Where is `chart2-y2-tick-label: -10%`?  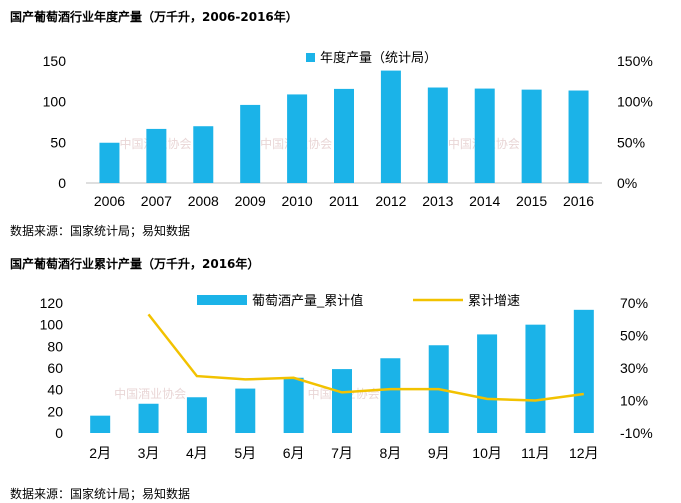 chart2-y2-tick-label: -10% is located at coordinates (636, 433).